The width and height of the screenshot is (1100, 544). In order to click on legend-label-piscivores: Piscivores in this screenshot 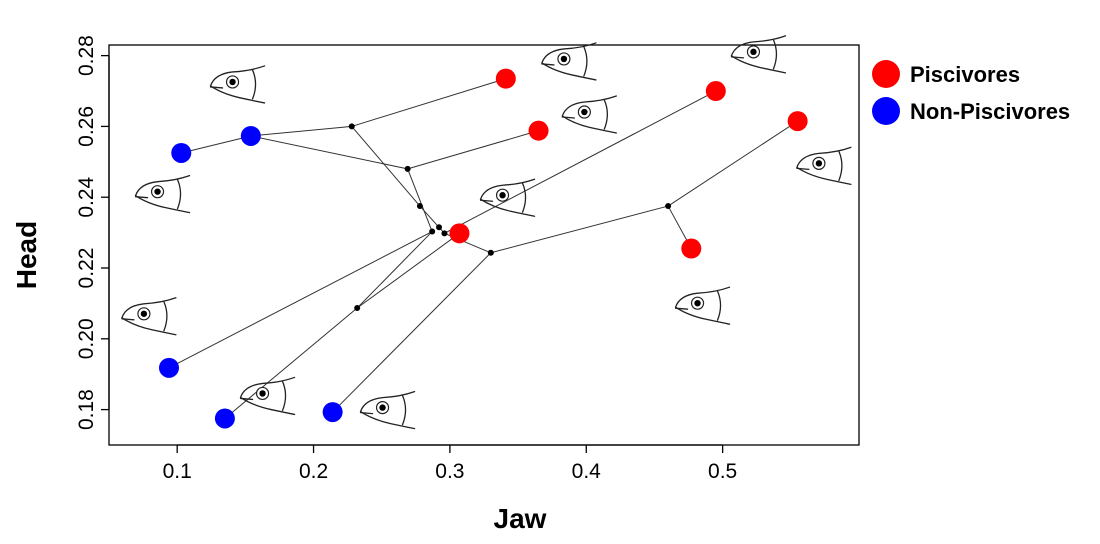, I will do `click(965, 74)`.